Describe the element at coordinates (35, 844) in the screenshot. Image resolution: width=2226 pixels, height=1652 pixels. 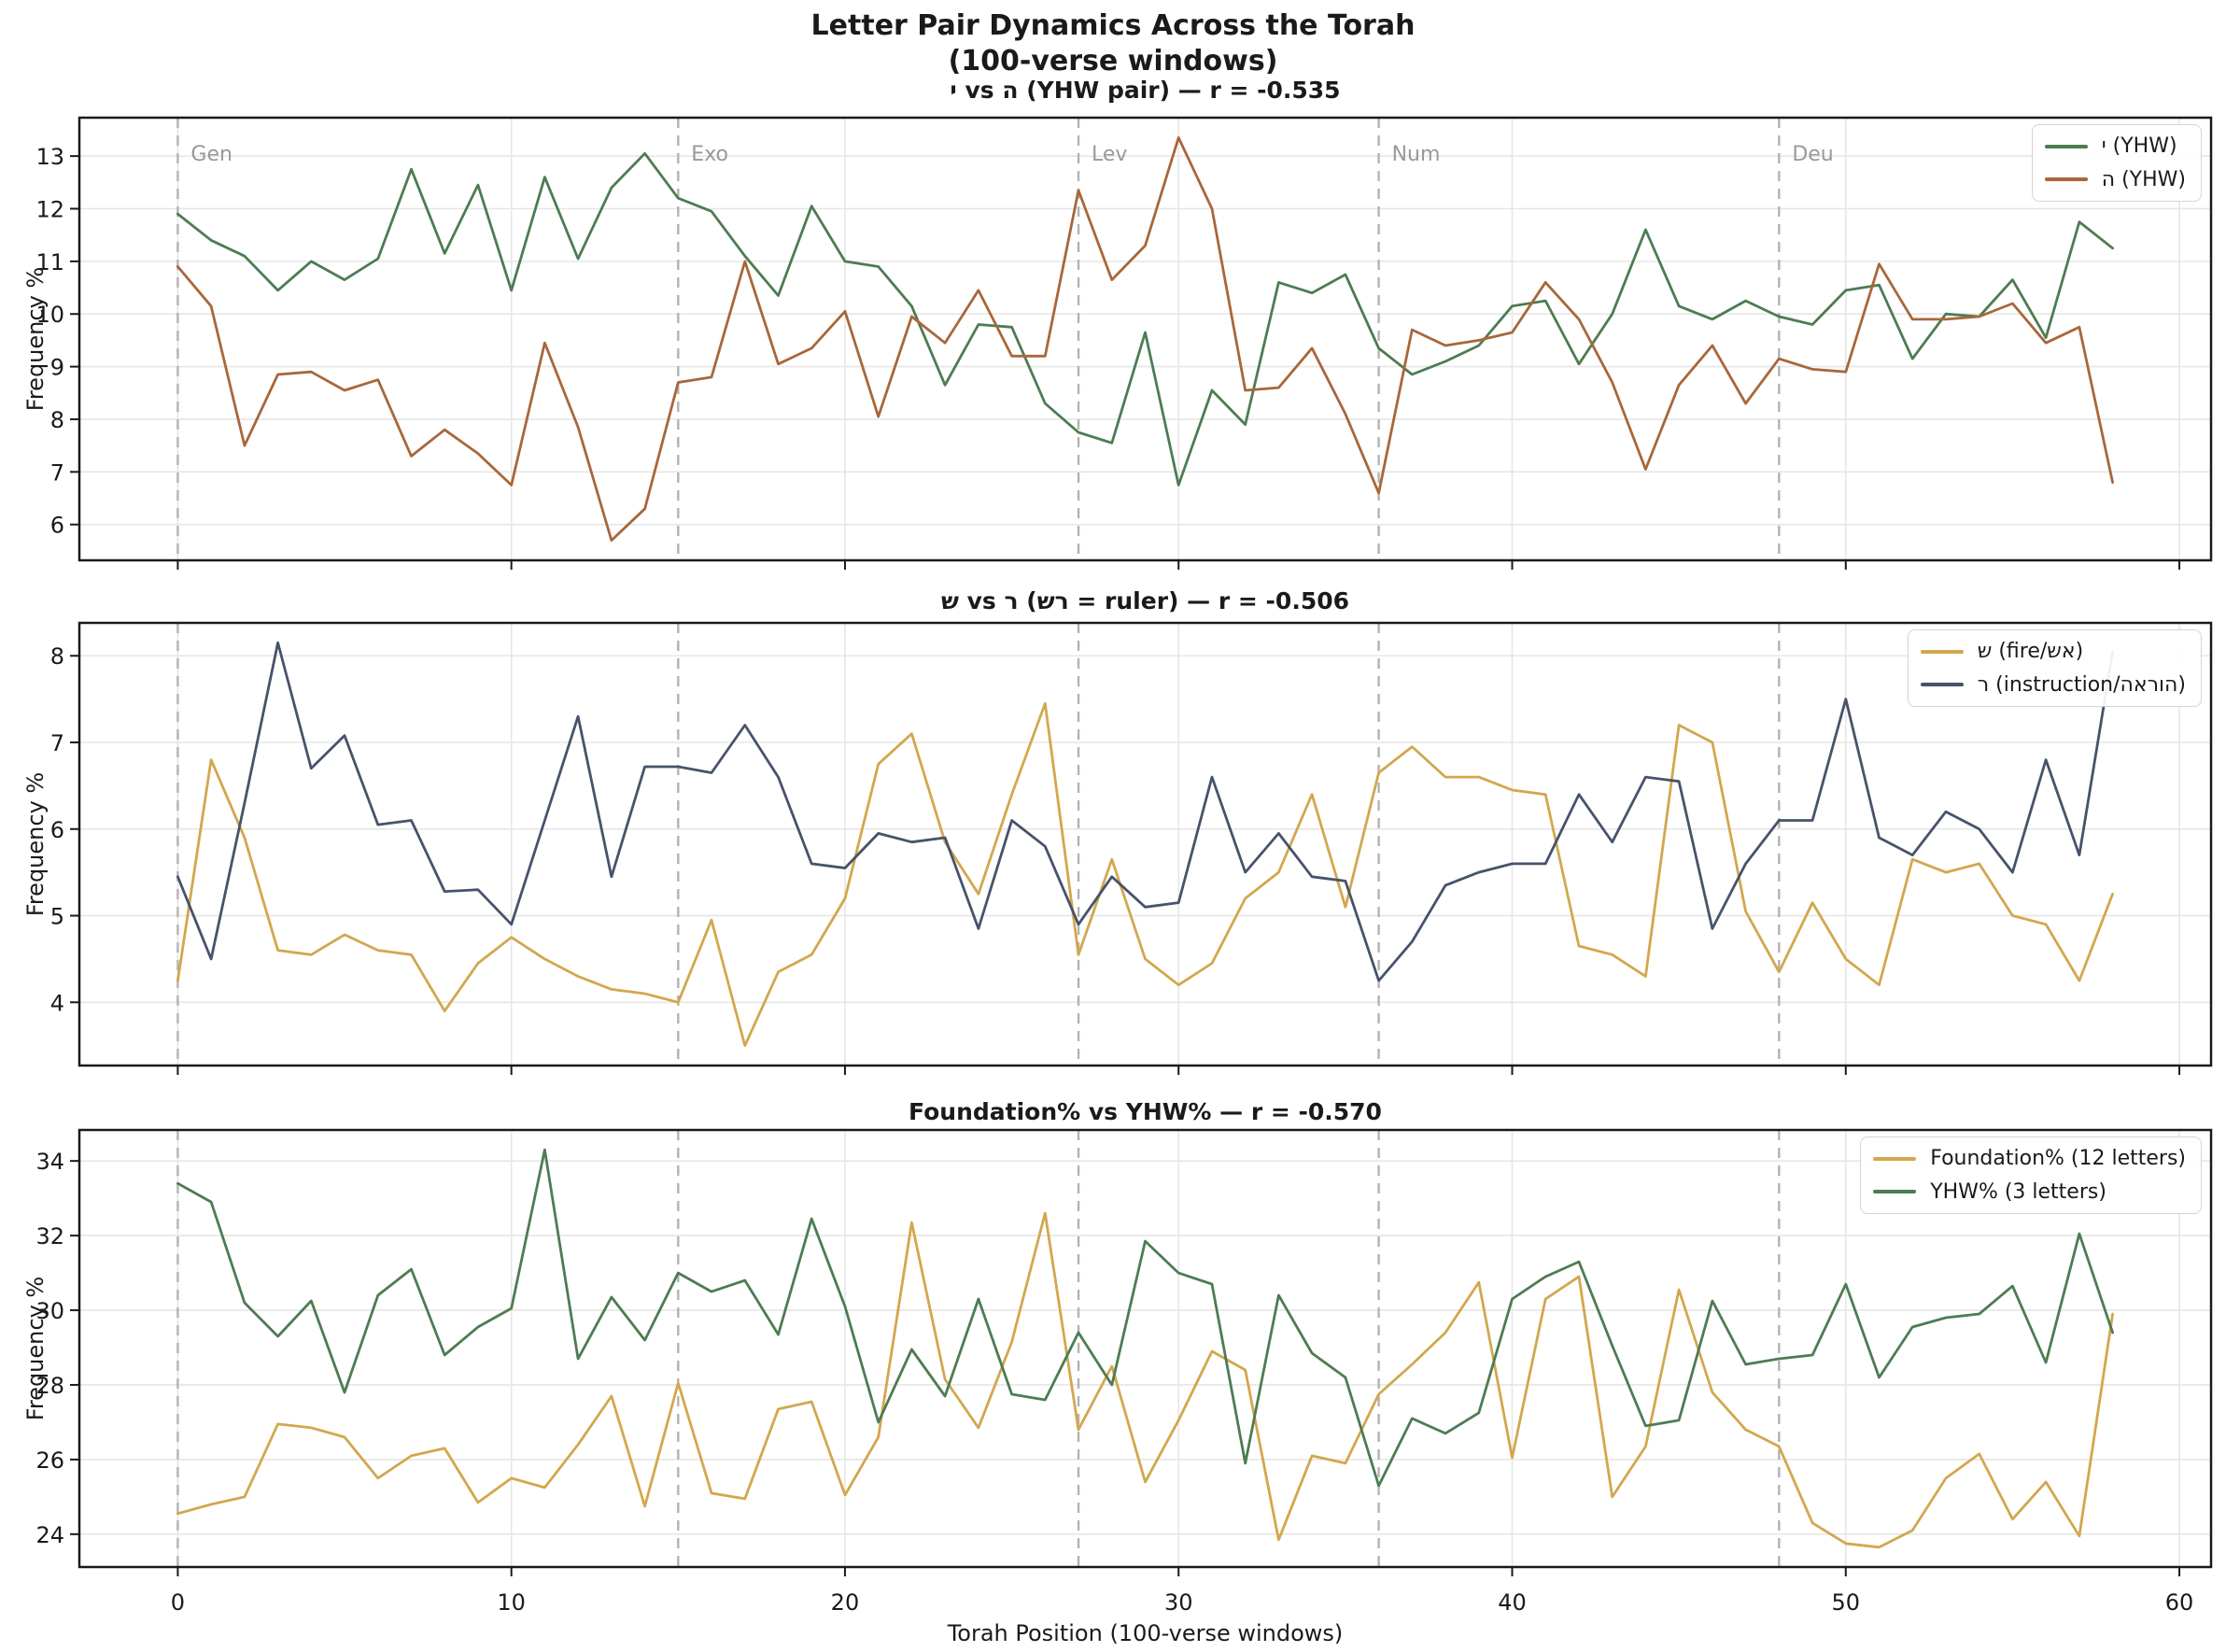
I see `y-axis-label-2: Frequency %` at that location.